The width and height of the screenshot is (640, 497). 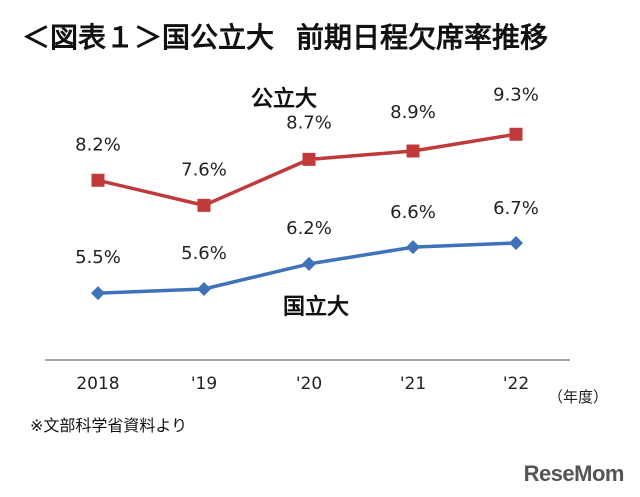 What do you see at coordinates (98, 257) in the screenshot?
I see `national-data-label: 5.5%` at bounding box center [98, 257].